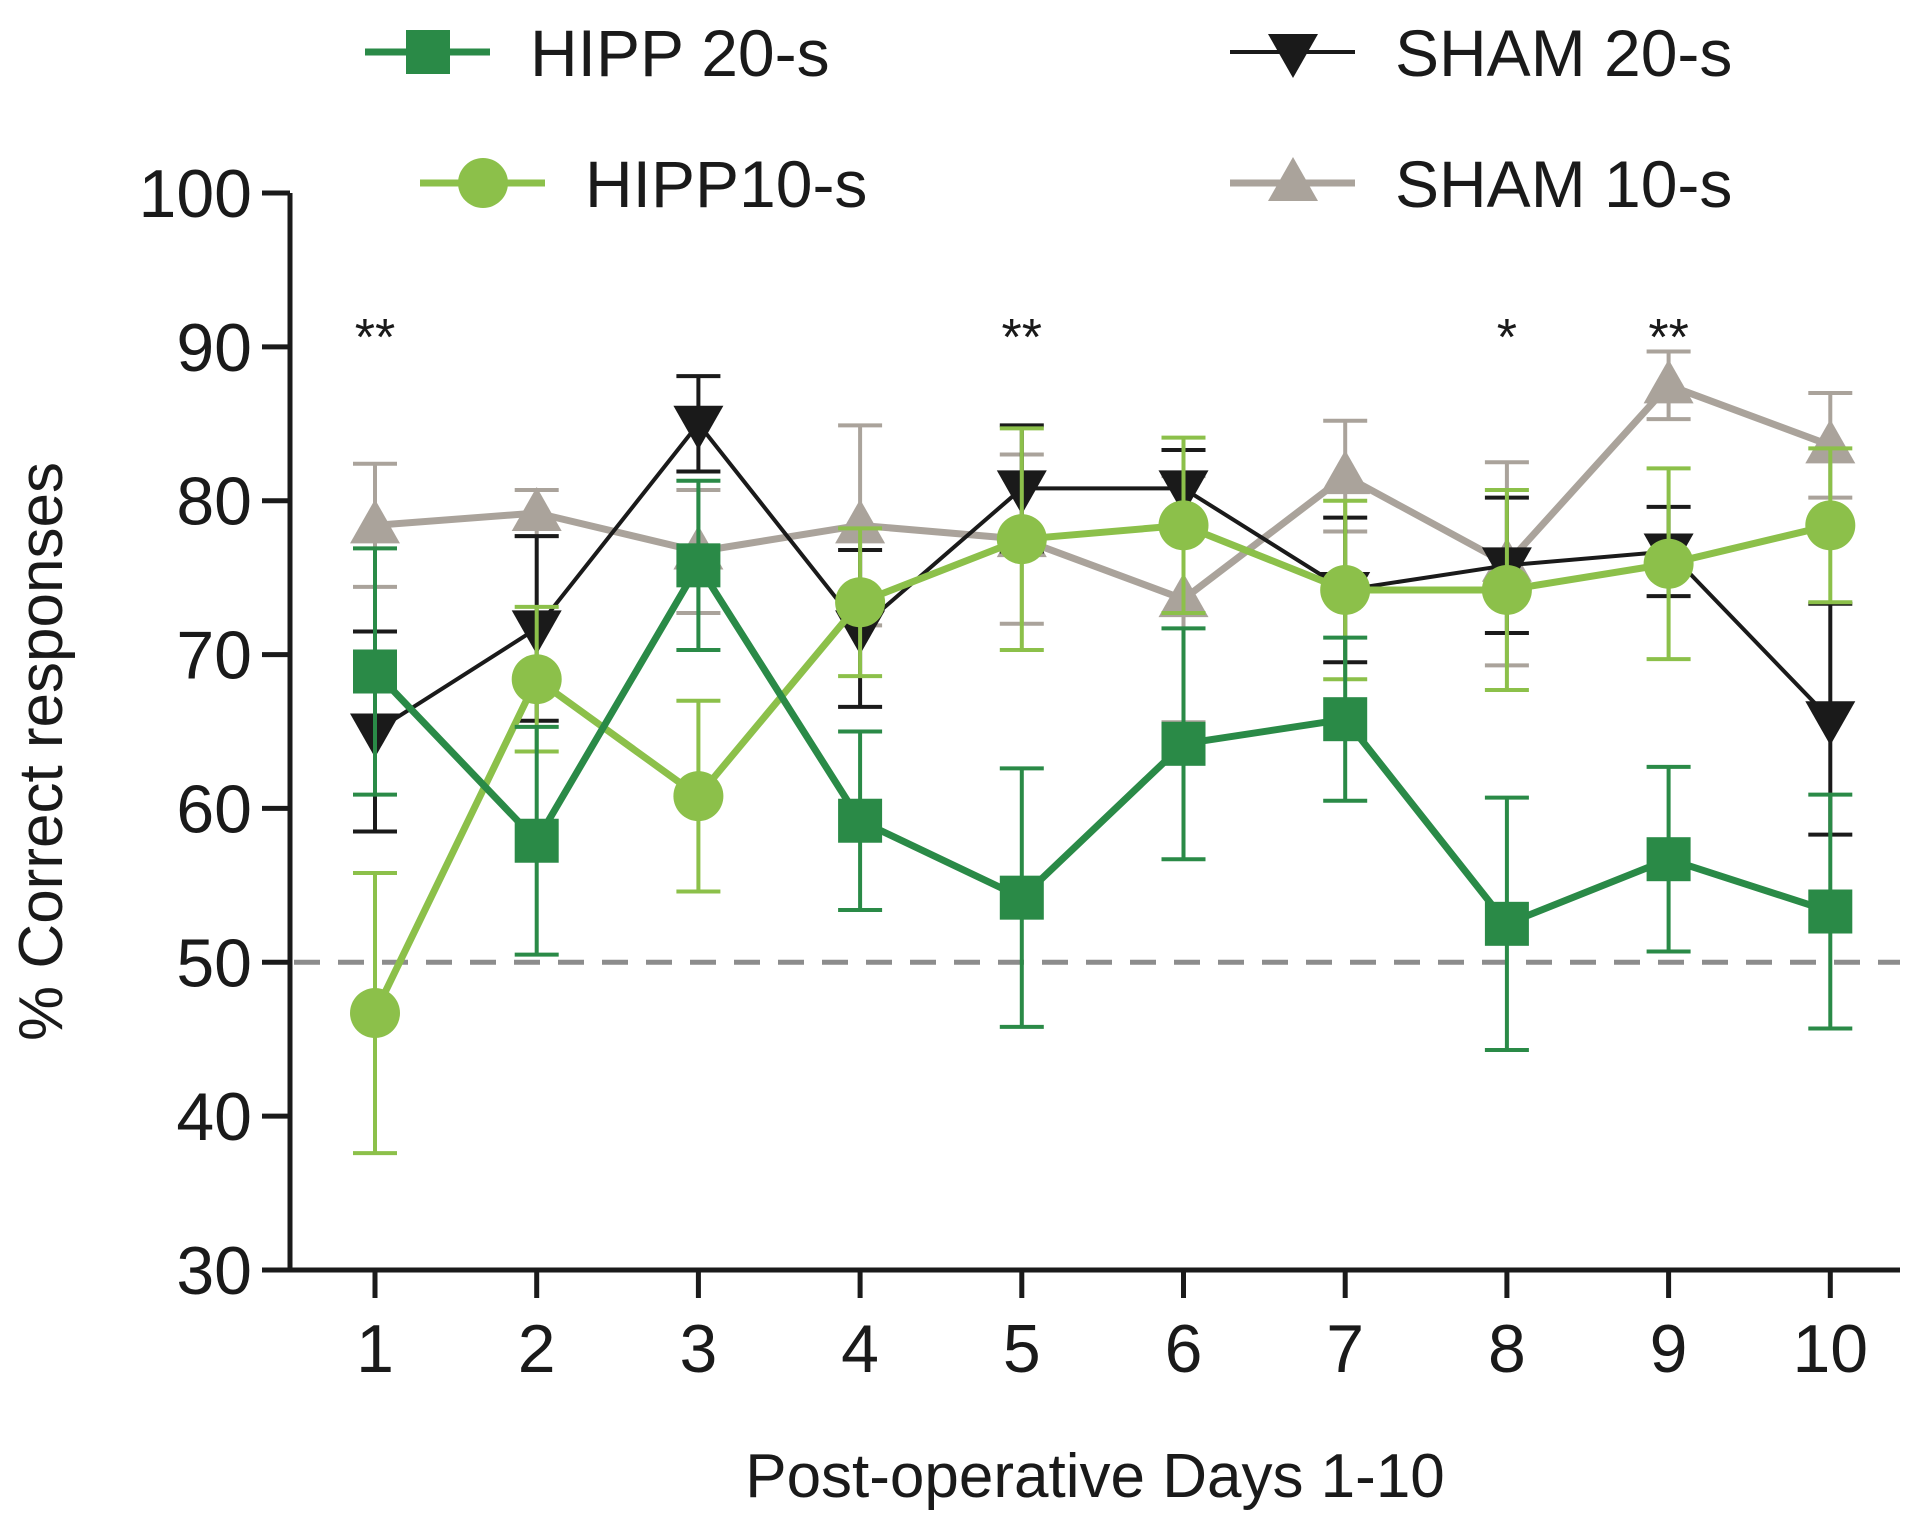  What do you see at coordinates (1507, 1349) in the screenshot?
I see `x-tick-label: 8` at bounding box center [1507, 1349].